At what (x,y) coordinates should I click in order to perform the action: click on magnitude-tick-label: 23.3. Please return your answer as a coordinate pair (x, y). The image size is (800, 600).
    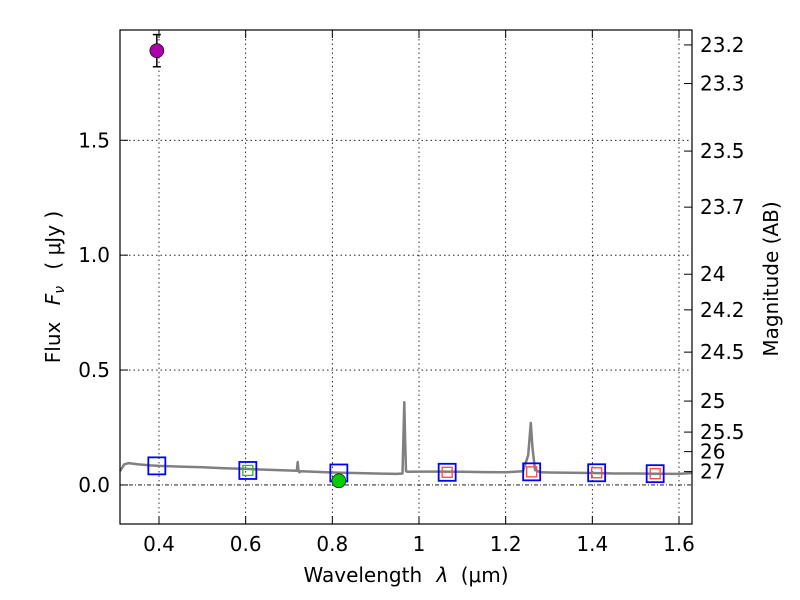
    Looking at the image, I should click on (722, 84).